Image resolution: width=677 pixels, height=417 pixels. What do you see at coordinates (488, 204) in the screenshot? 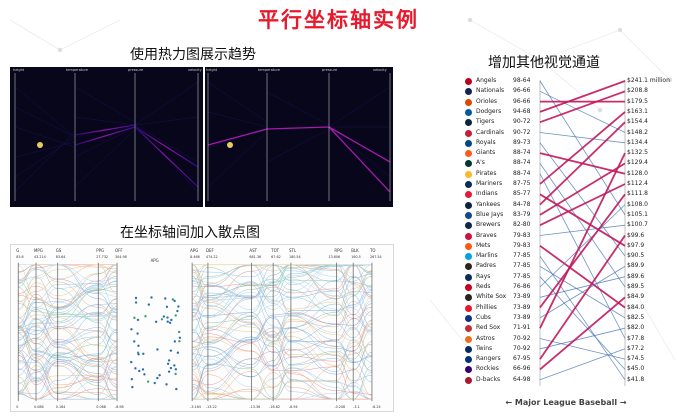
I see `team-name: Yankees` at bounding box center [488, 204].